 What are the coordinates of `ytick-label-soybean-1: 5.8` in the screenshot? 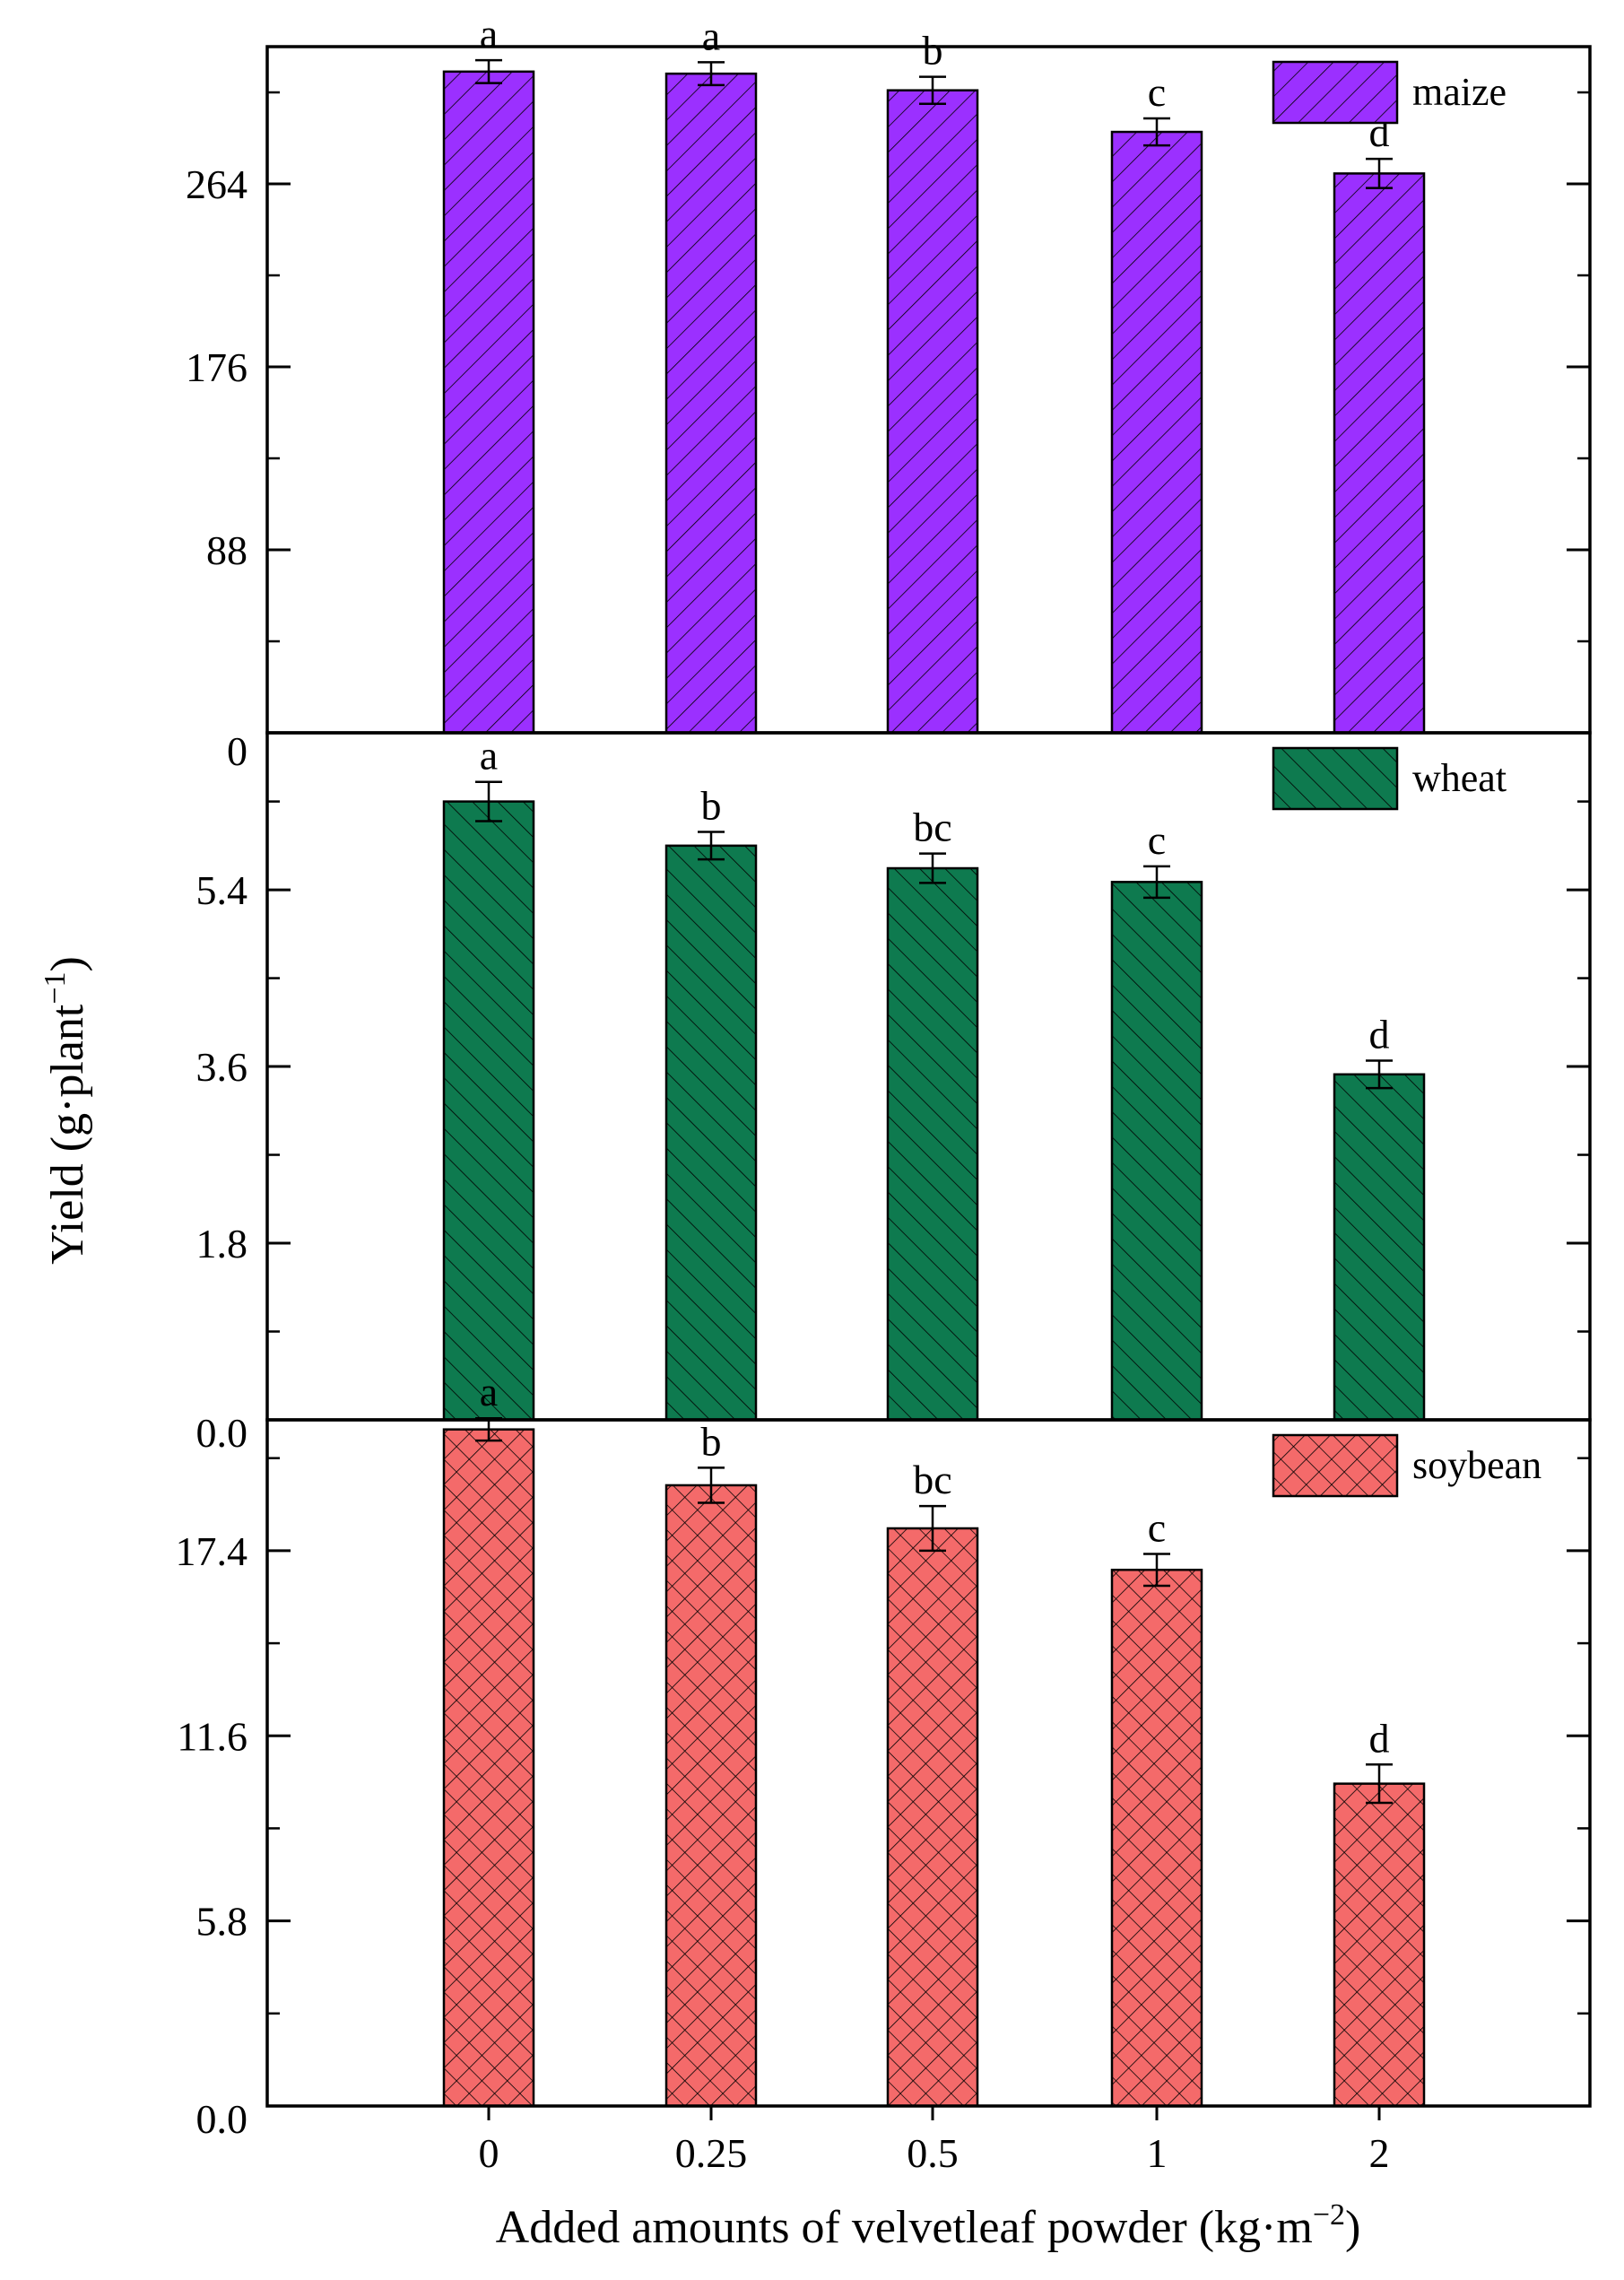 It's located at (222, 1922).